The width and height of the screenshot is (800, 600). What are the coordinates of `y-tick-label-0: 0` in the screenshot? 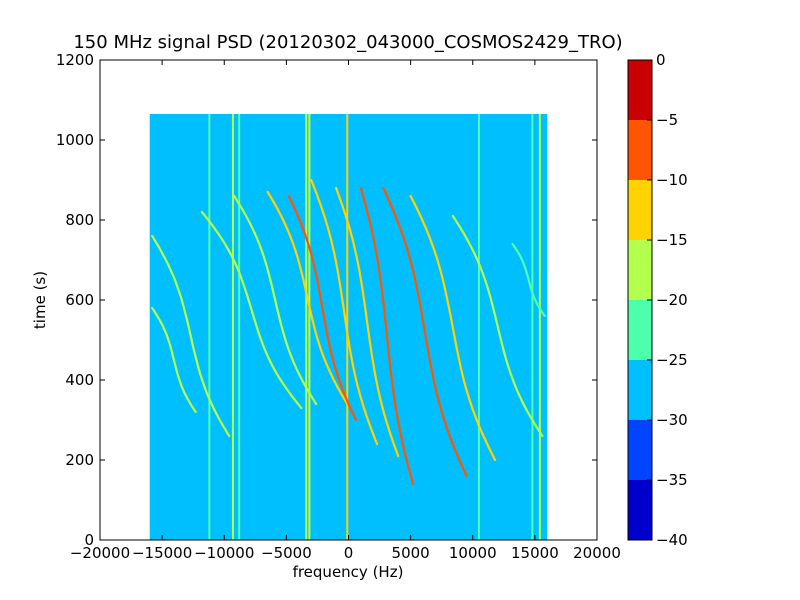 It's located at (89, 540).